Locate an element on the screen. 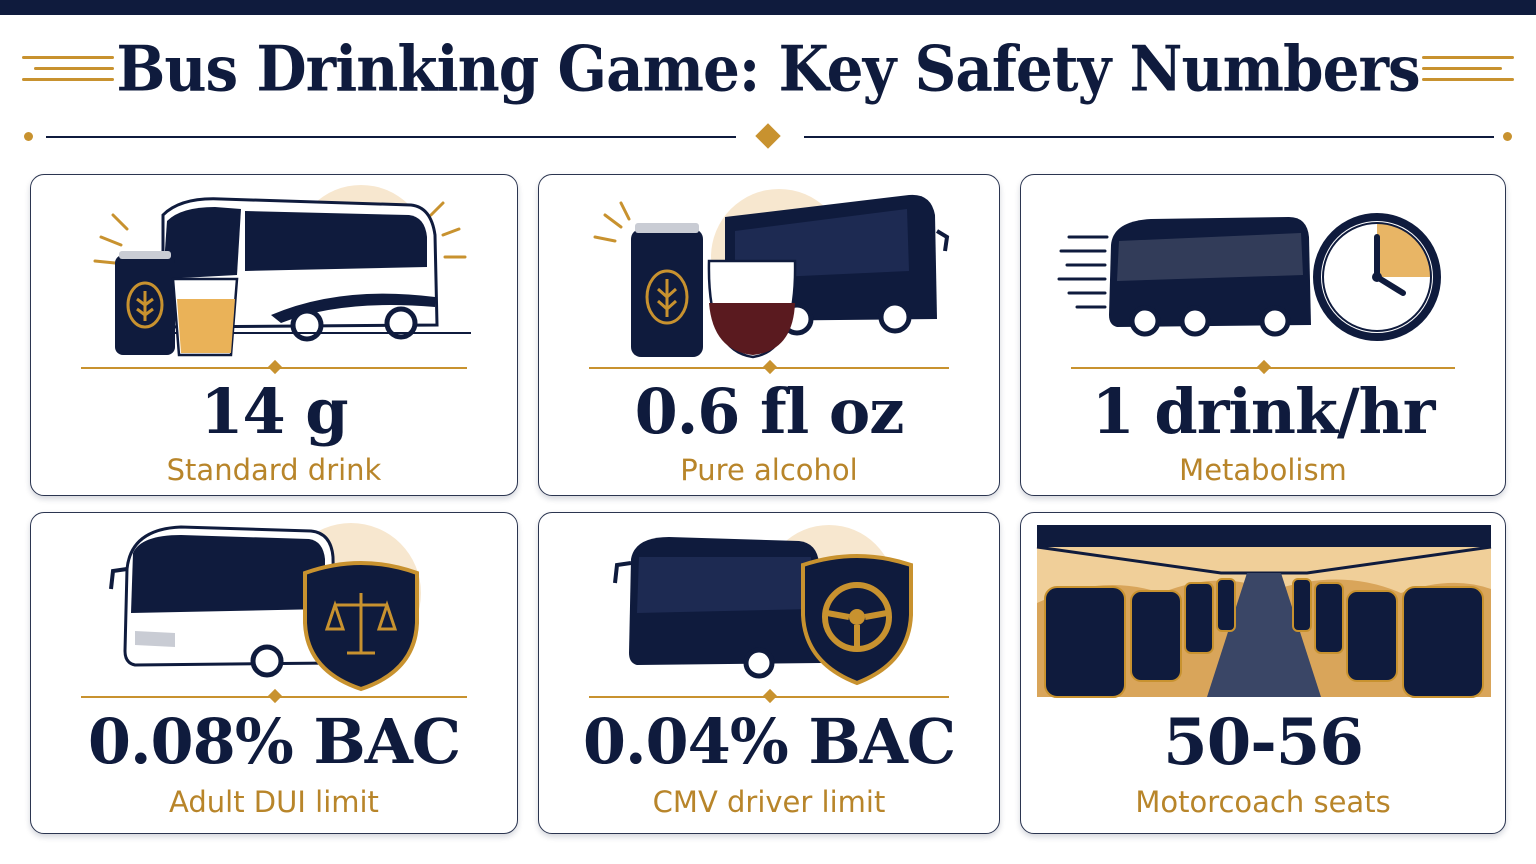  bus-clock-illustration is located at coordinates (1249, 277).